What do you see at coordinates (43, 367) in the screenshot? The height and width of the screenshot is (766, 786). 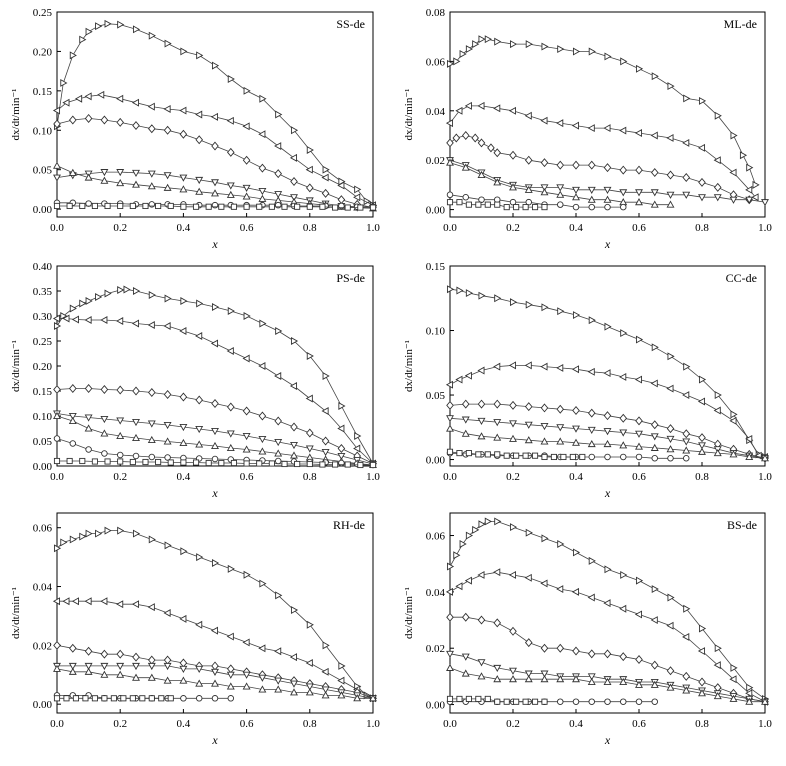 I see `y-tick-label: 0.20` at bounding box center [43, 367].